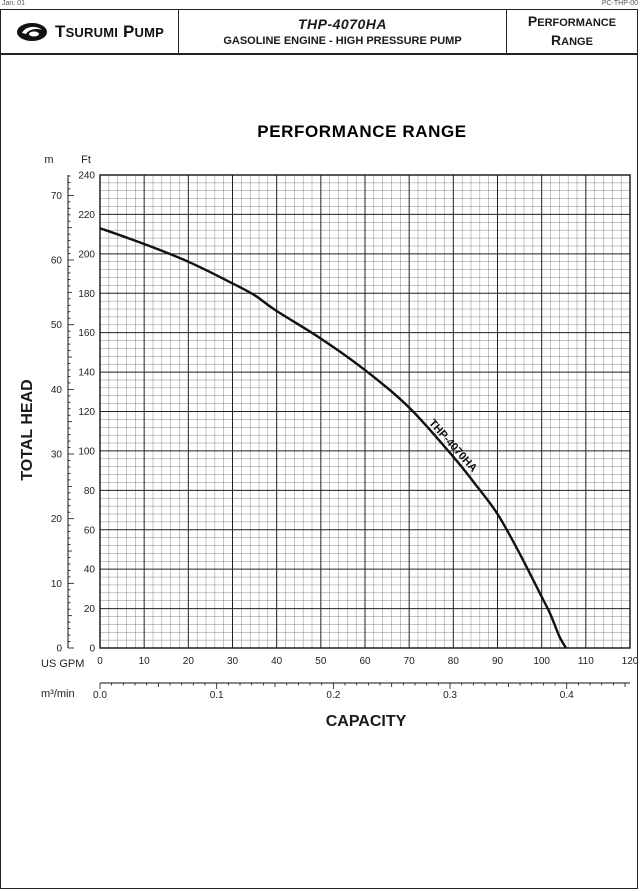 The height and width of the screenshot is (891, 640). What do you see at coordinates (109, 31) in the screenshot?
I see `brand-name: TSURUMI PUMP` at bounding box center [109, 31].